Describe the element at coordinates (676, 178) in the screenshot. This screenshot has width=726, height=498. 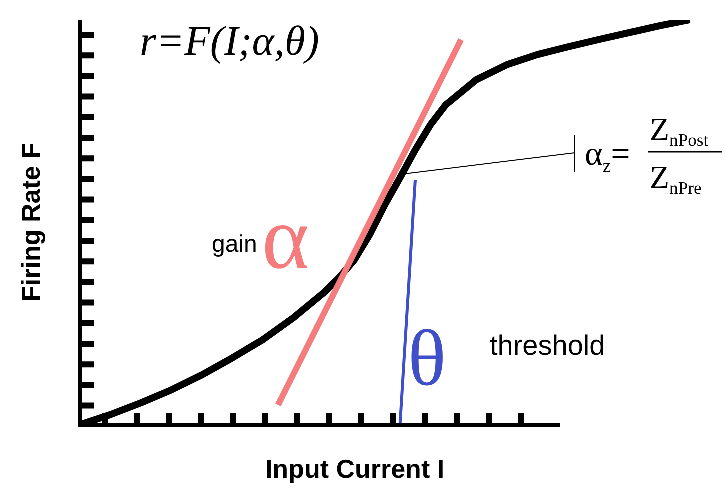
I see `annotation: Z$_{nPre}$` at that location.